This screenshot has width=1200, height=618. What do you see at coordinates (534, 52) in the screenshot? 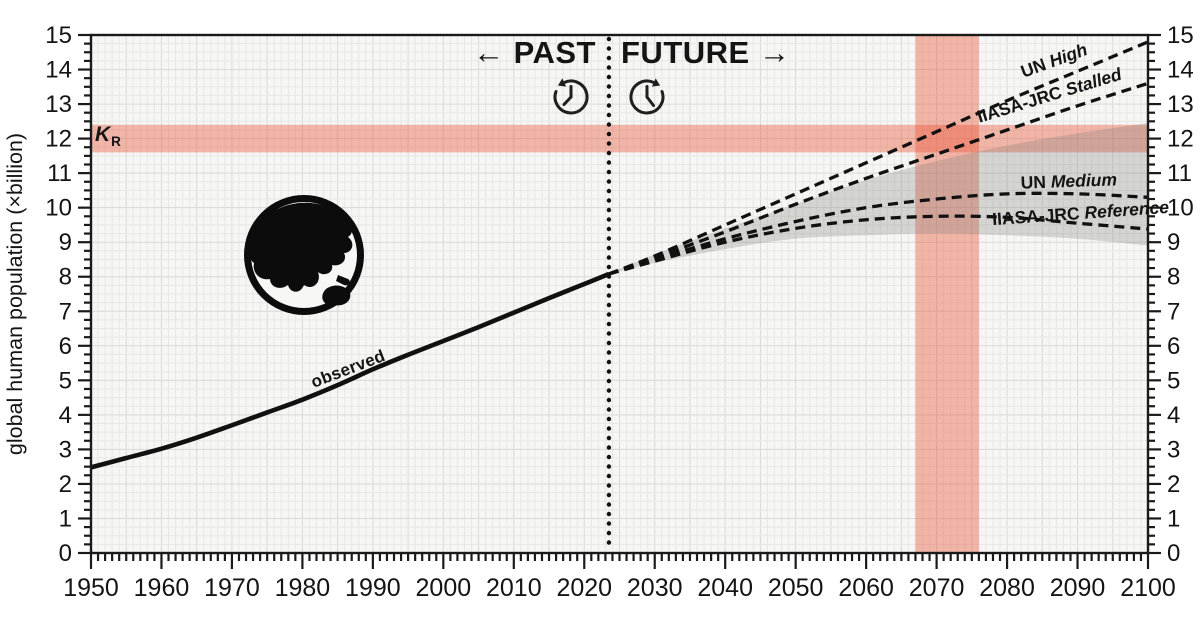
I see `past-label: ← PAST` at bounding box center [534, 52].